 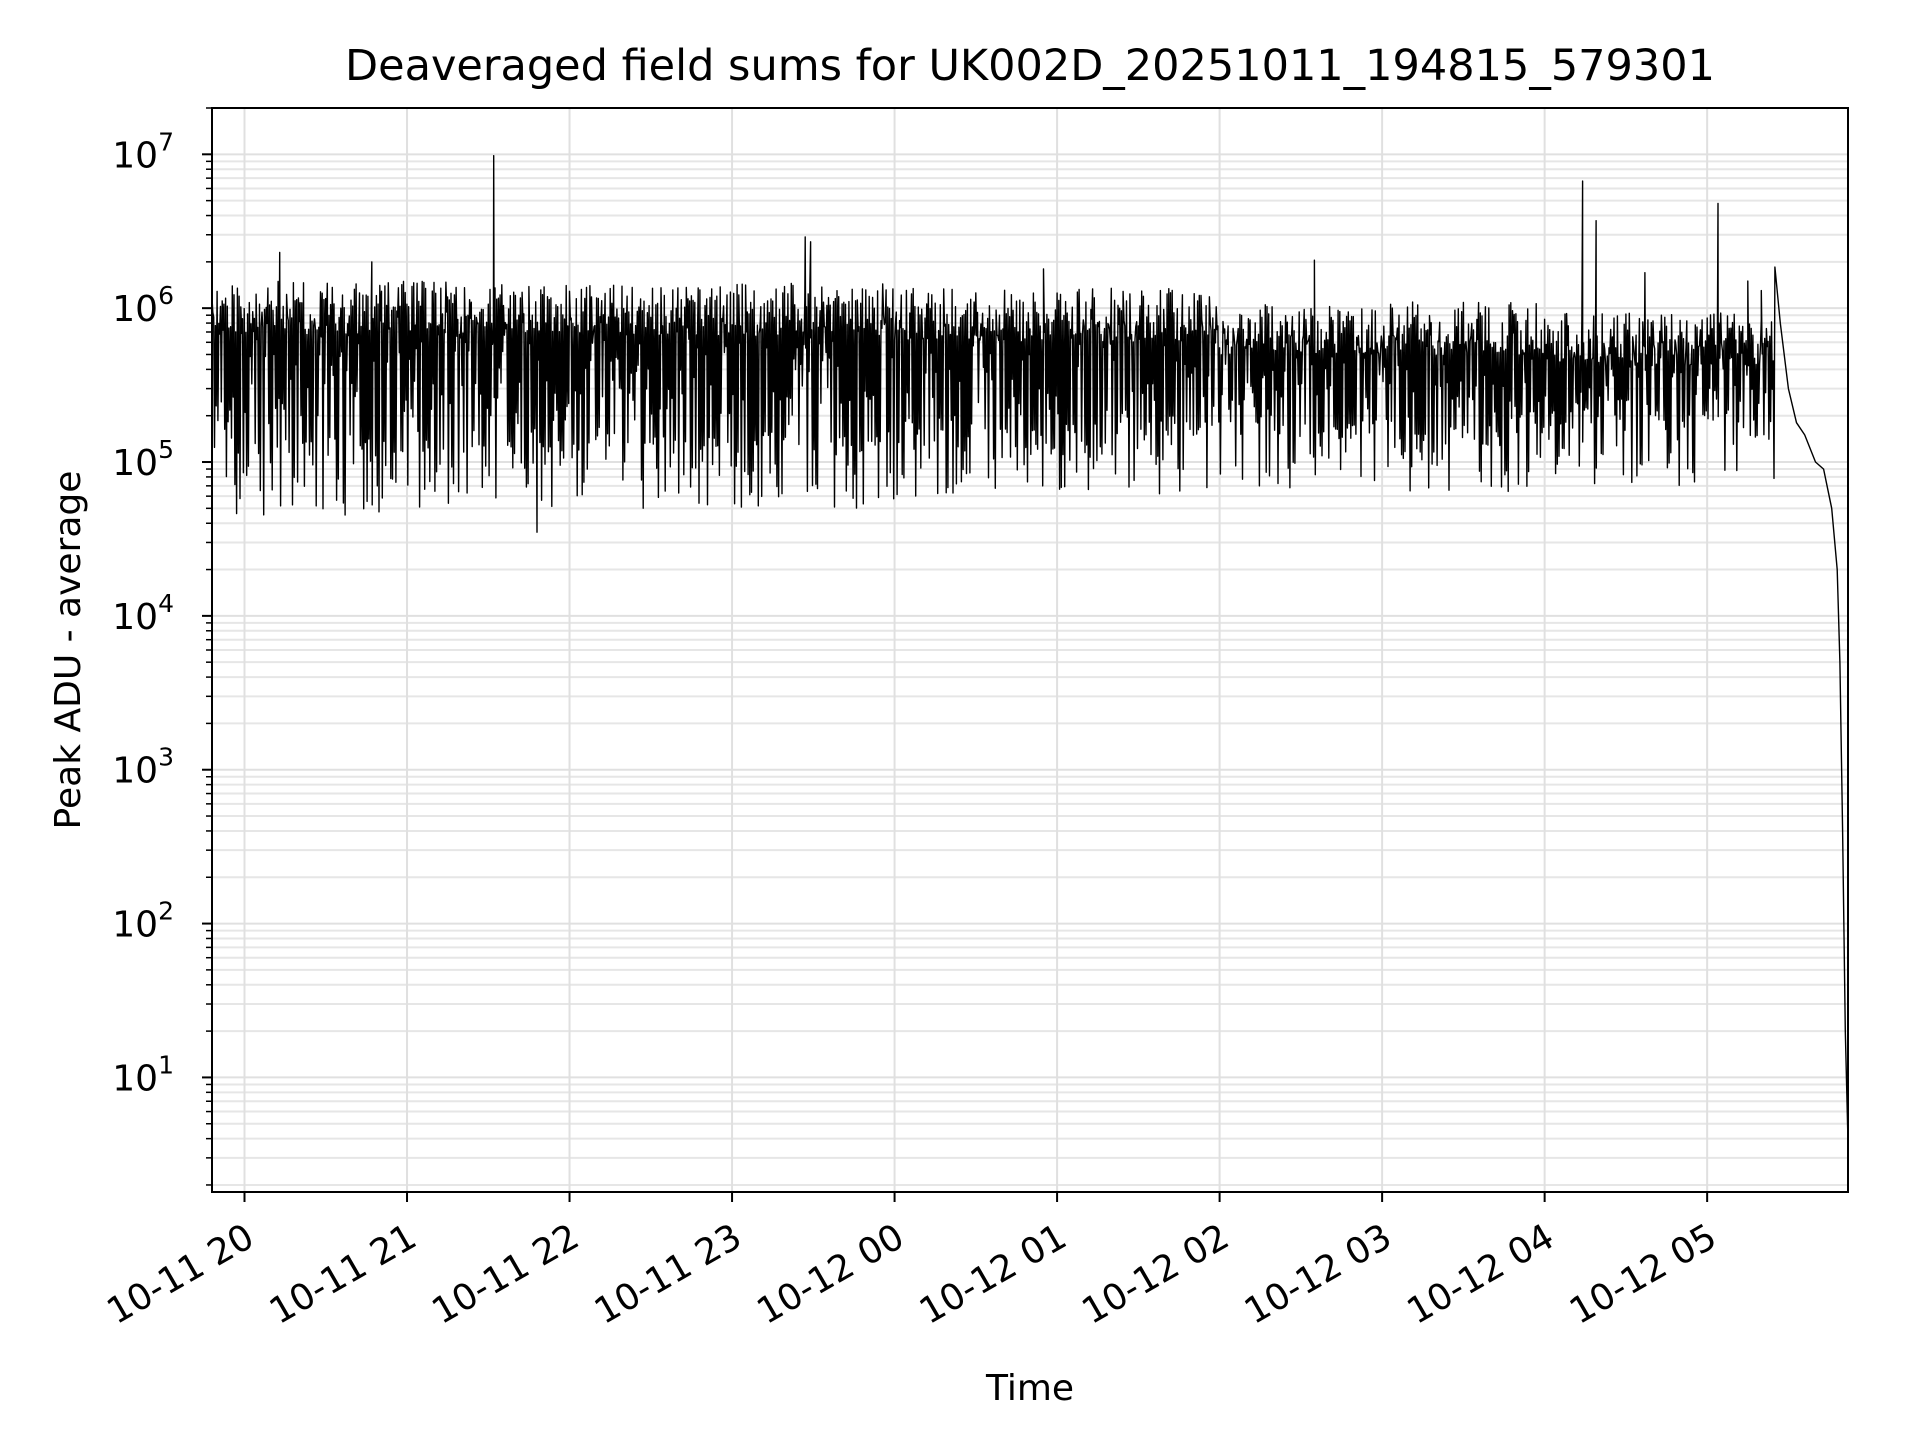 I want to click on y-tick-label: 10¹, so click(x=143, y=1074).